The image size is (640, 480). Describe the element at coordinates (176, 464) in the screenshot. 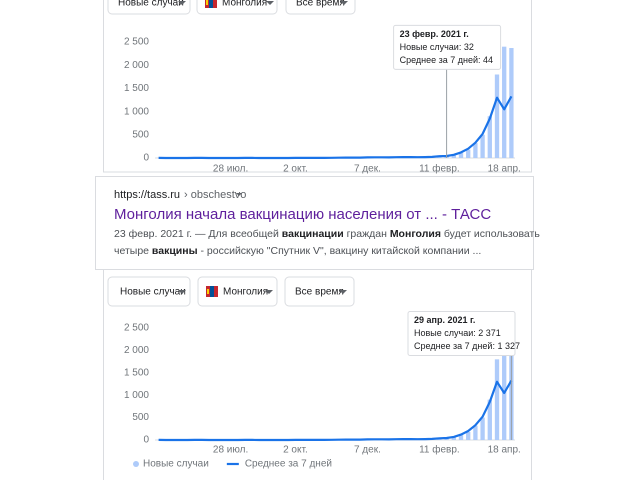

I see `legend-label: Новые случаи` at that location.